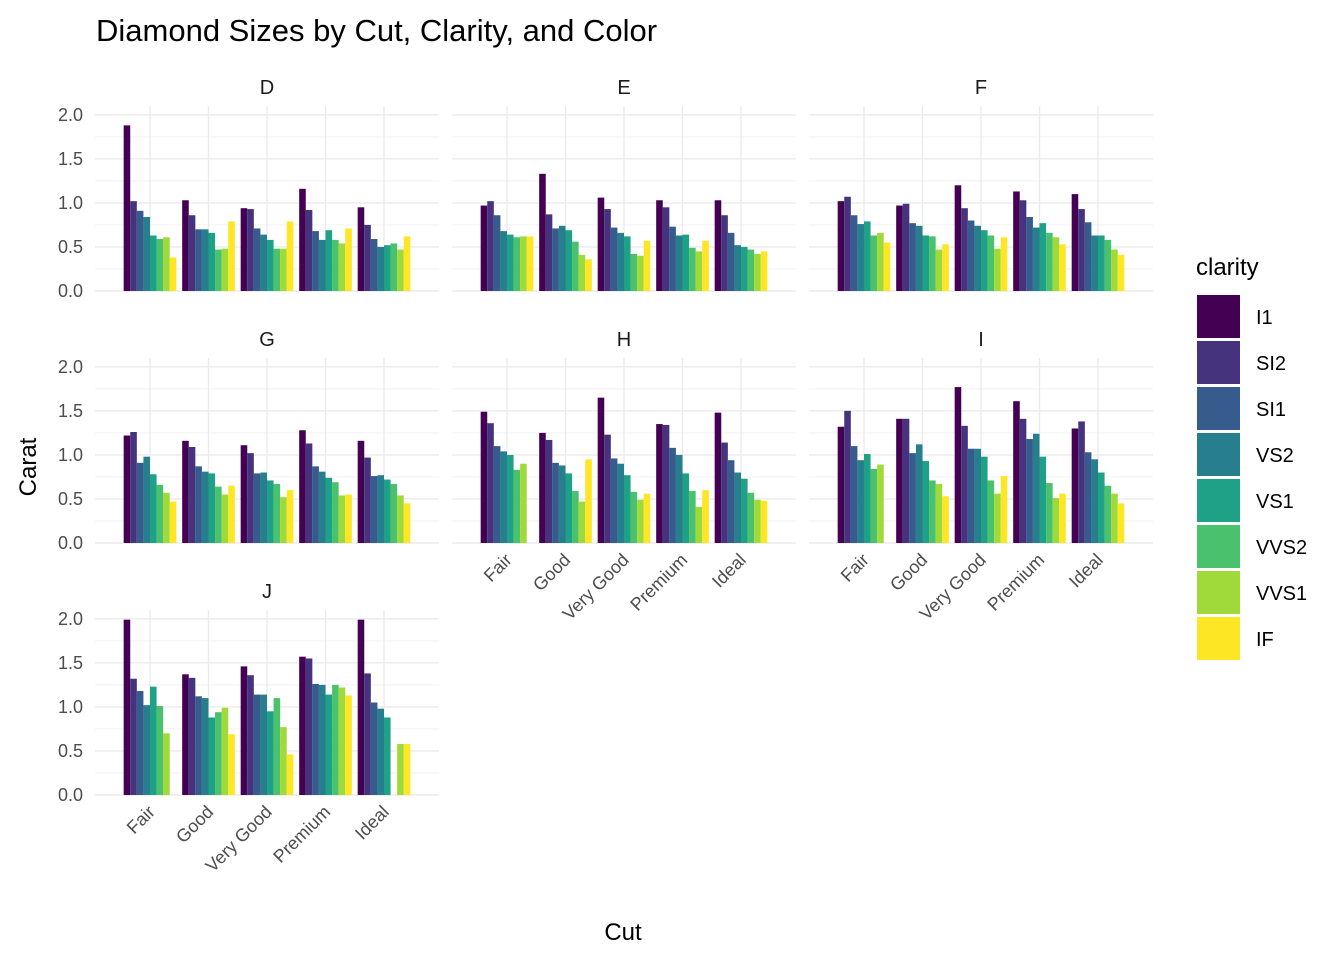  I want to click on legend: clarity I1 SI2 SI1 VS2 VS1 VVS2 VVS1 IF, so click(1251, 457).